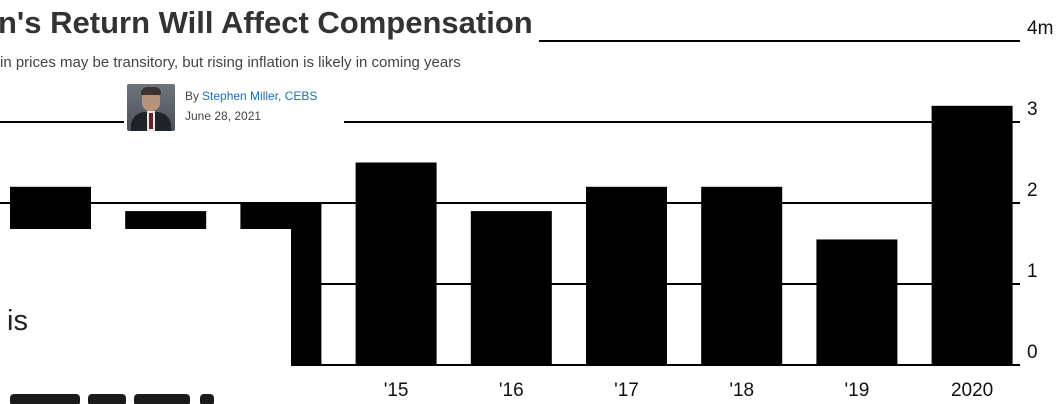 The height and width of the screenshot is (404, 1063). What do you see at coordinates (396, 390) in the screenshot?
I see `x-tick-label-3: '15` at bounding box center [396, 390].